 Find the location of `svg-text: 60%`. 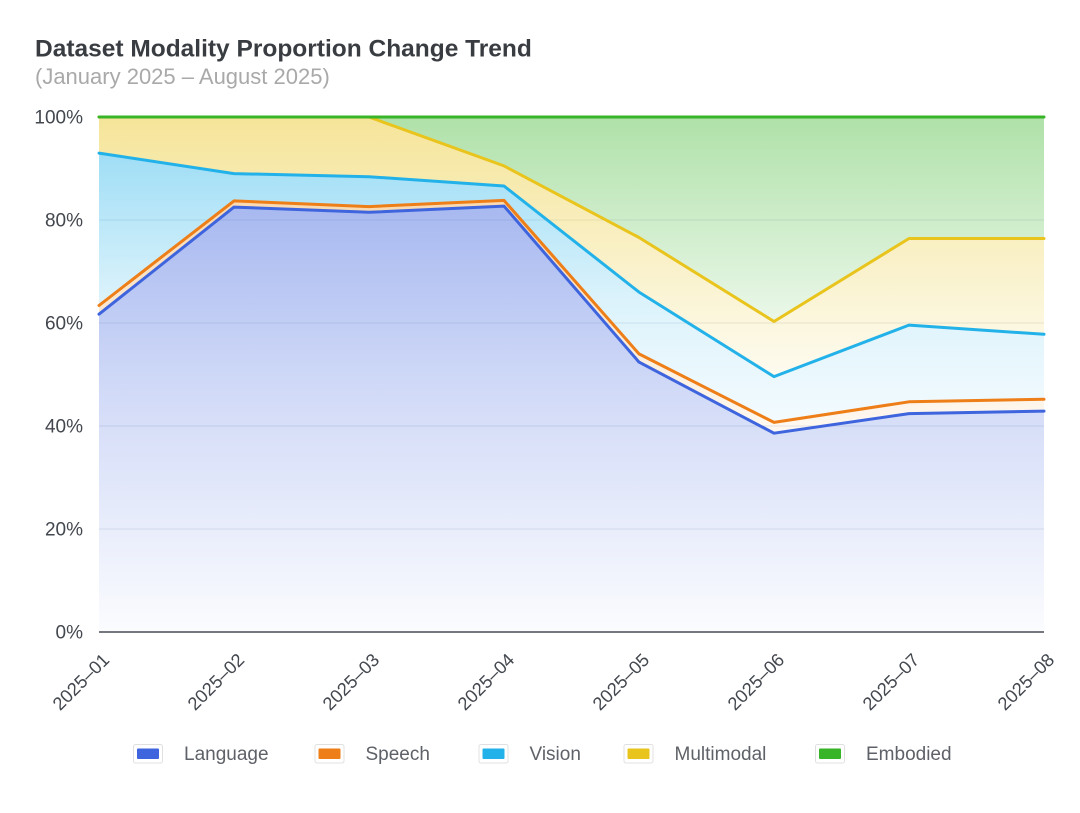

svg-text: 60% is located at coordinates (64, 324).